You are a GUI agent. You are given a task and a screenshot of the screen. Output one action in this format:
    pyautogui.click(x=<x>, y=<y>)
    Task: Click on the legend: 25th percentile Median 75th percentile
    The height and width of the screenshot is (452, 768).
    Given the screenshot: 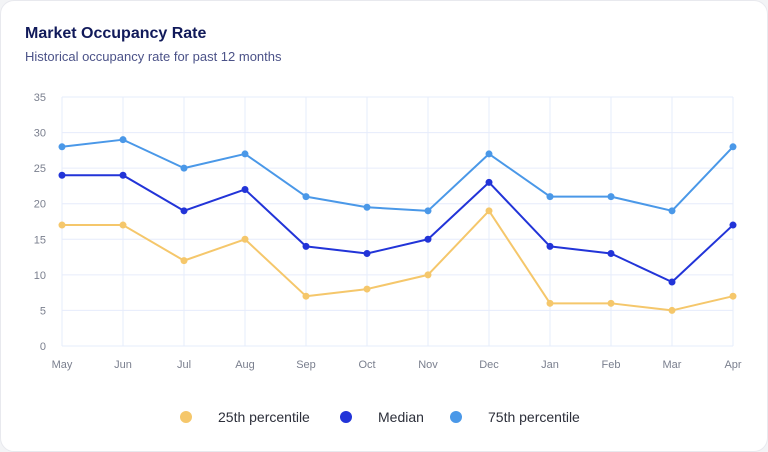 What is the action you would take?
    pyautogui.click(x=384, y=417)
    